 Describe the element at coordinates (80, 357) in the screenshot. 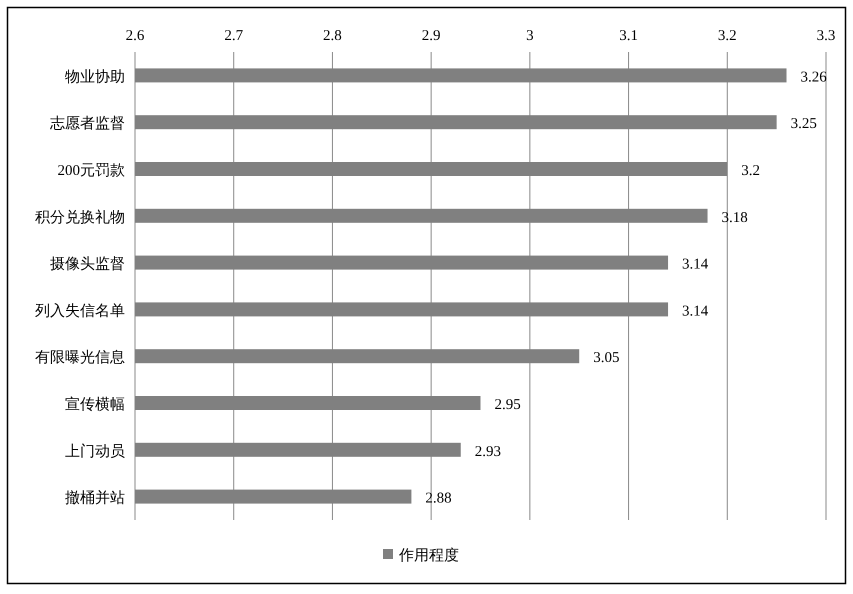

I see `y-tick-label: 有限曝光信息` at that location.